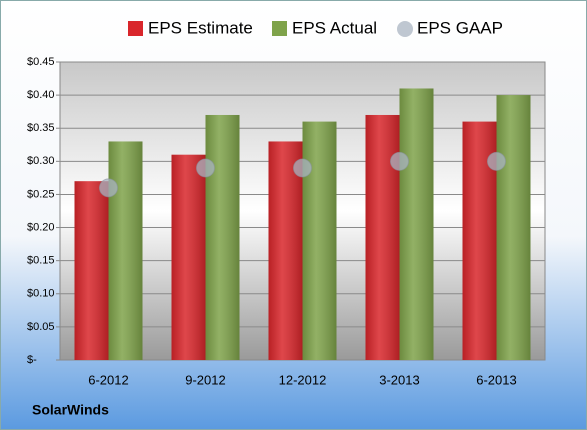 The height and width of the screenshot is (430, 587). Describe the element at coordinates (41, 227) in the screenshot. I see `y-tick-label: $0.20` at that location.